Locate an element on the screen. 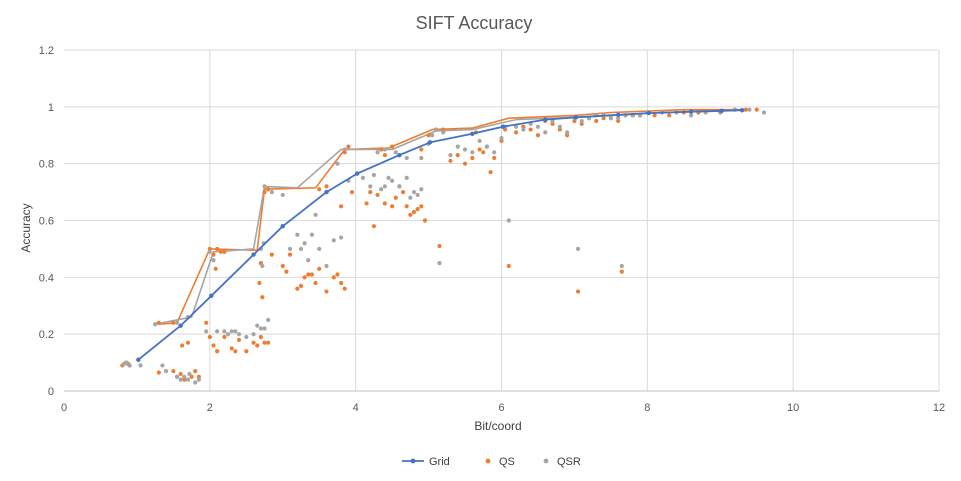  y-tick-label: 1.2 is located at coordinates (46, 51).